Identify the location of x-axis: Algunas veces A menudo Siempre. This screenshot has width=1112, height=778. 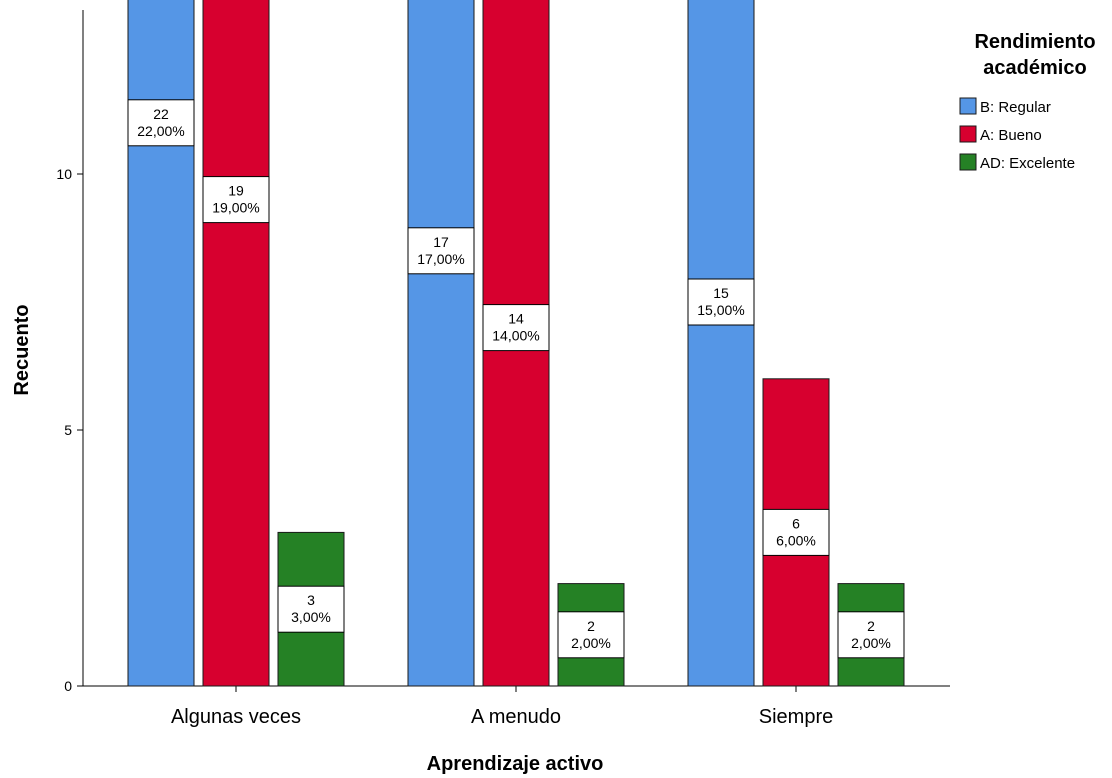
(516, 706).